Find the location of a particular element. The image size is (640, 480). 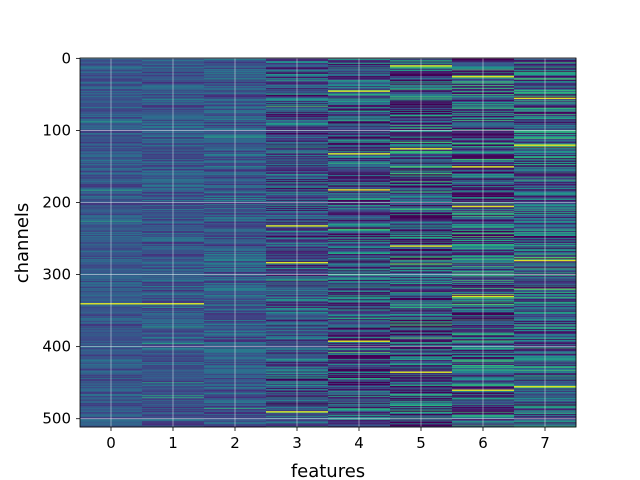

y-axis-label: channels is located at coordinates (22, 243).